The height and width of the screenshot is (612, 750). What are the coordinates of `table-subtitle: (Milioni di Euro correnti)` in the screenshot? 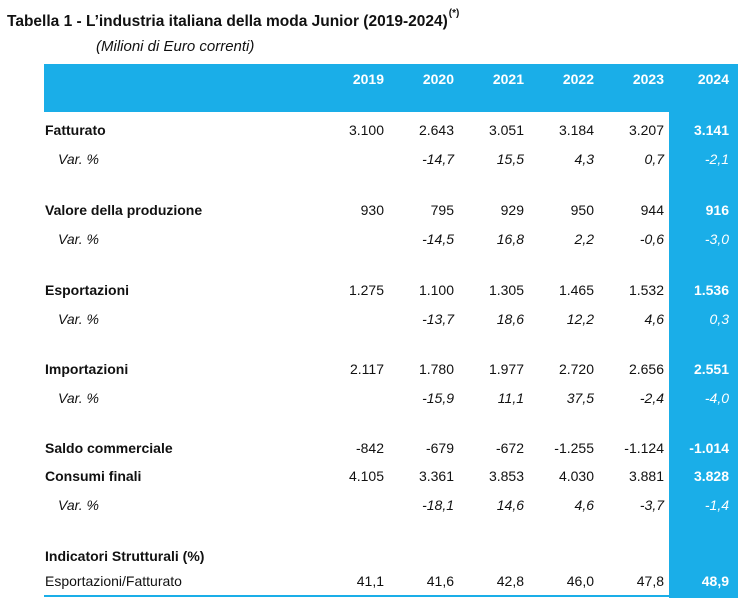 It's located at (175, 46).